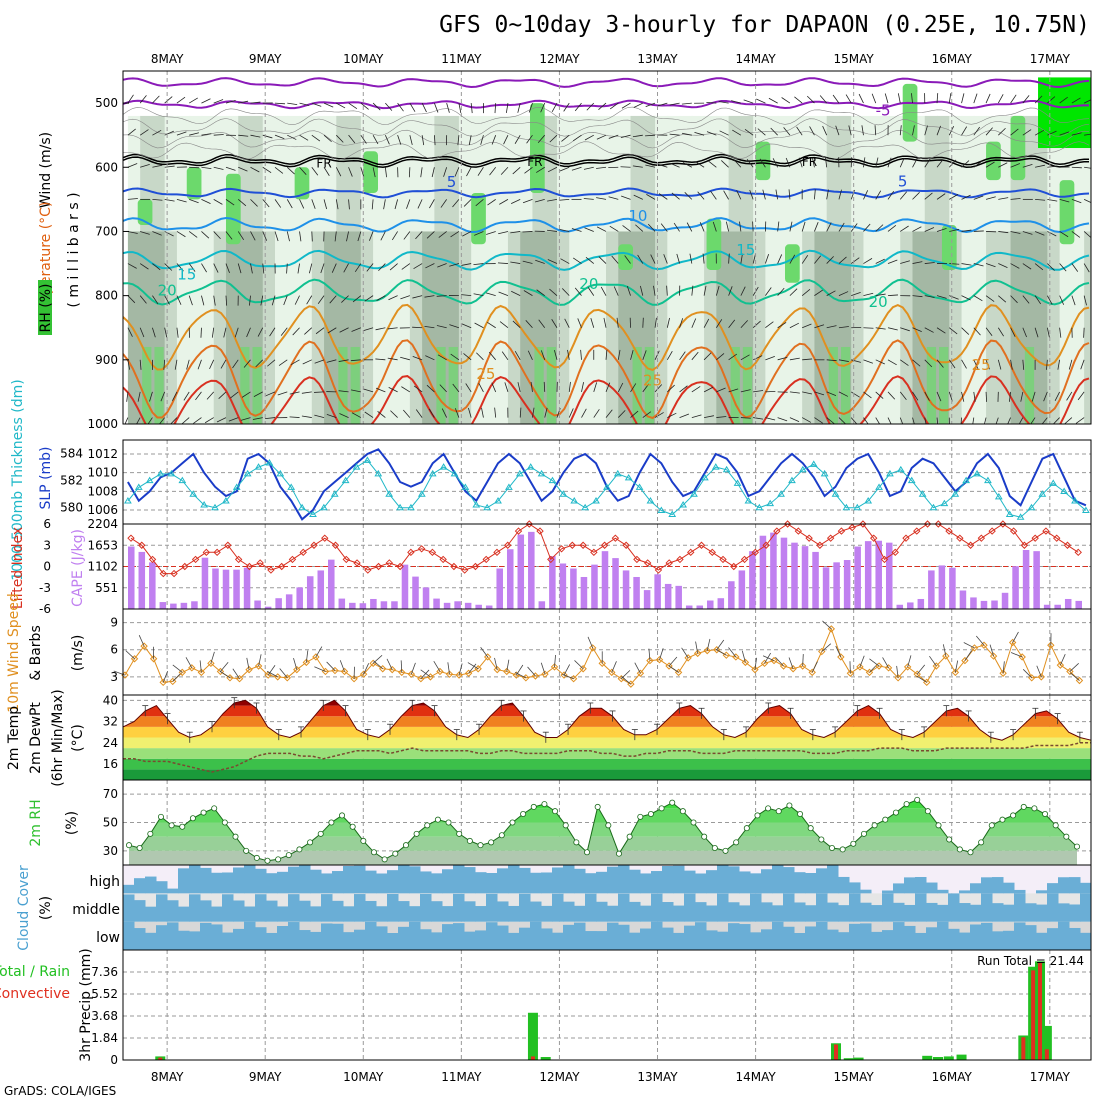 The image size is (1100, 1104). What do you see at coordinates (607, 743) in the screenshot?
I see `temp-band` at bounding box center [607, 743].